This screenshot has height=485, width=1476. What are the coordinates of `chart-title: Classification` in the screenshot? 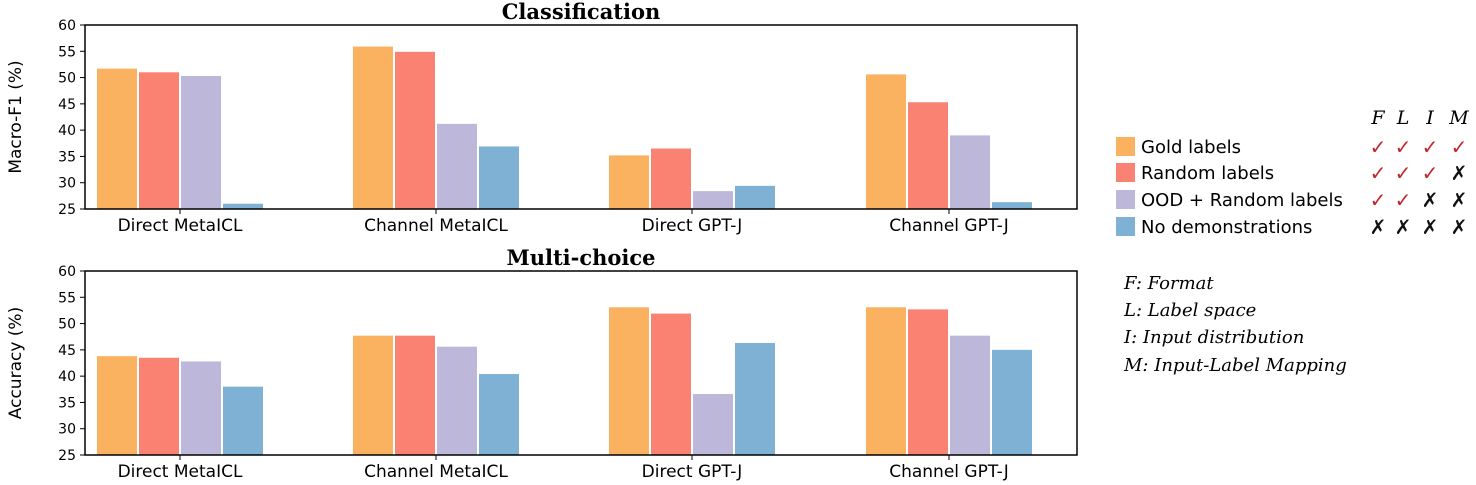 It's located at (581, 12).